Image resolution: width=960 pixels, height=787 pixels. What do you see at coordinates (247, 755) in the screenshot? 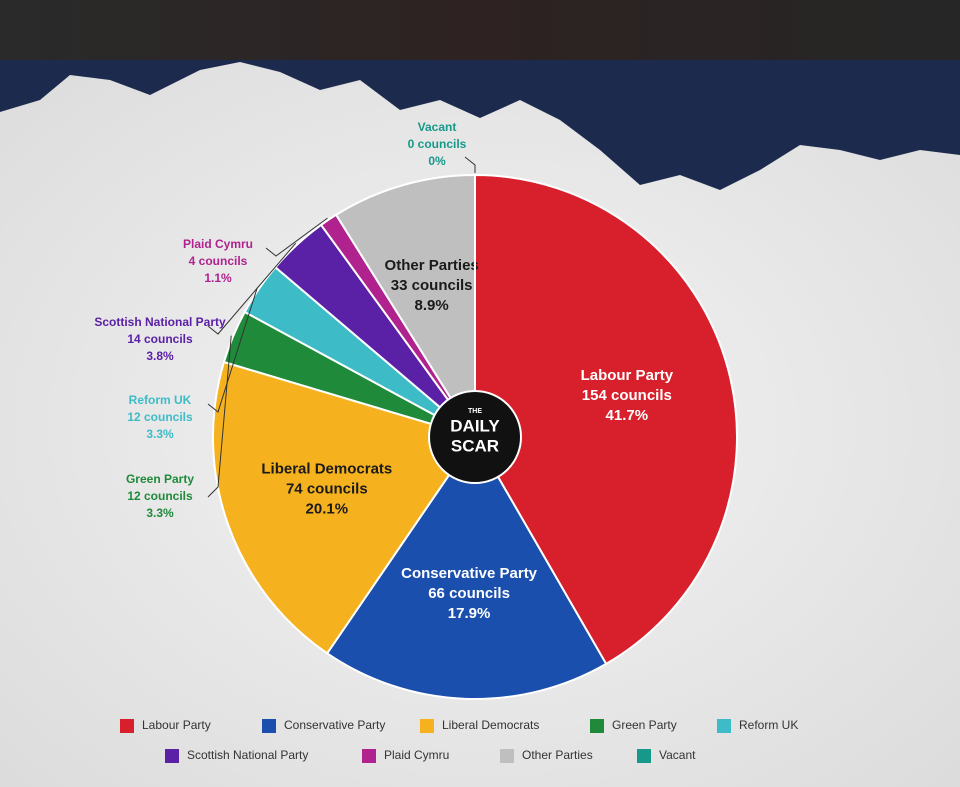
I see `legend-label: Scottish National Party` at bounding box center [247, 755].